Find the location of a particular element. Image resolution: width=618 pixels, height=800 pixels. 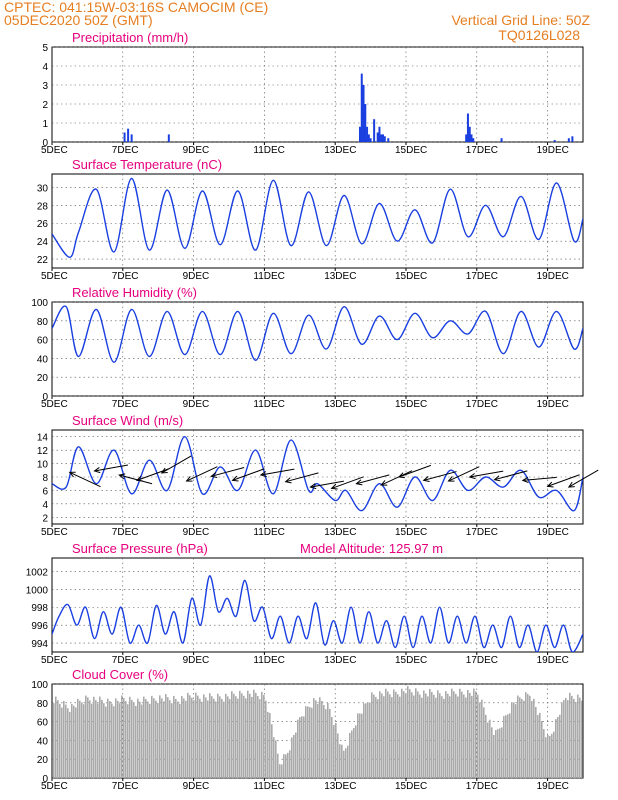

x-tick-label: 15DEC is located at coordinates (411, 404).